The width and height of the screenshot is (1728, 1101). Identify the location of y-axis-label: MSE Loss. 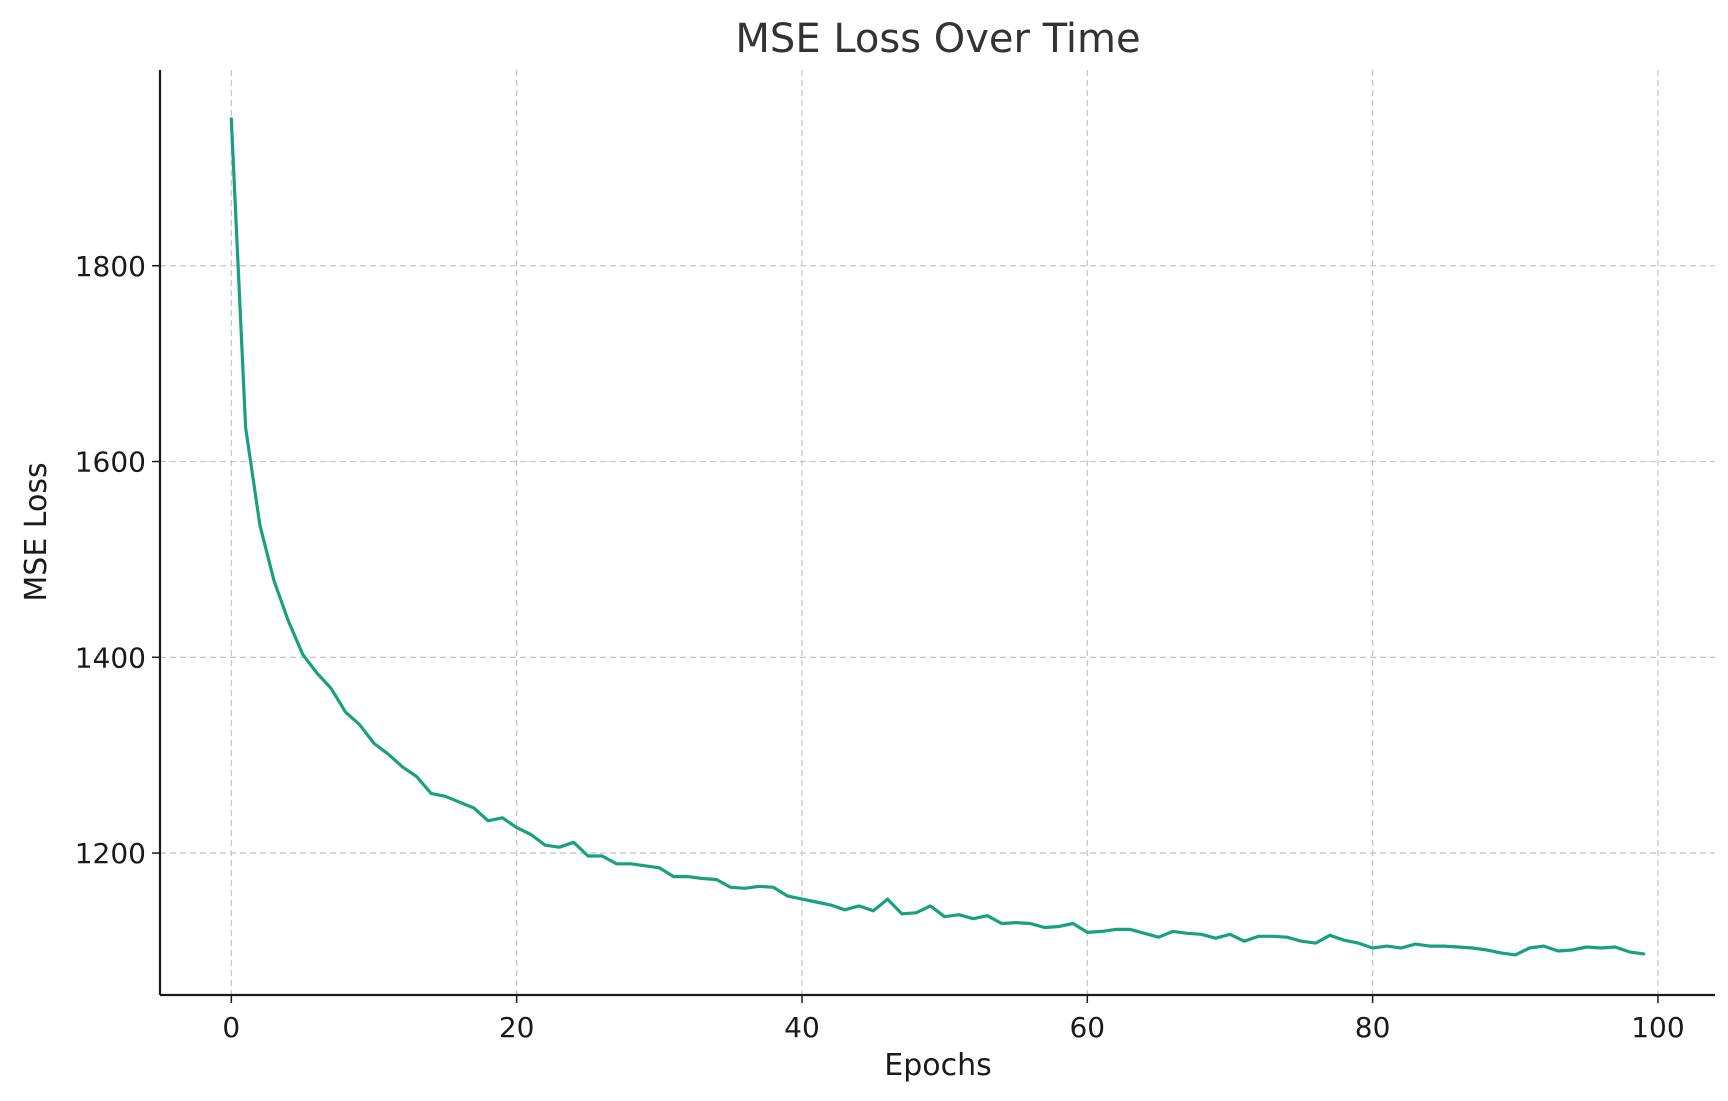
(36, 531).